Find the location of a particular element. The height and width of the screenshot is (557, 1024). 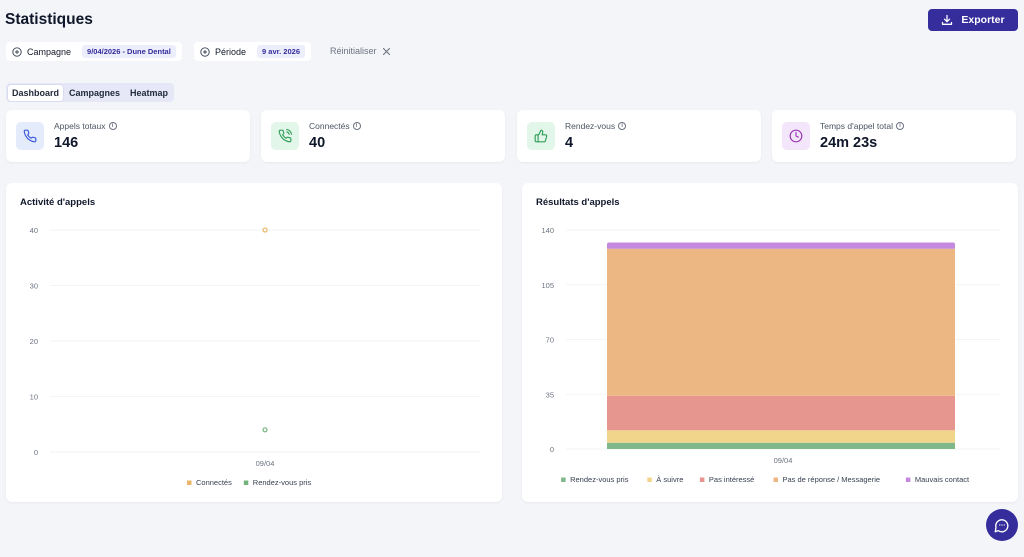

period-filter-label: Période is located at coordinates (231, 51).